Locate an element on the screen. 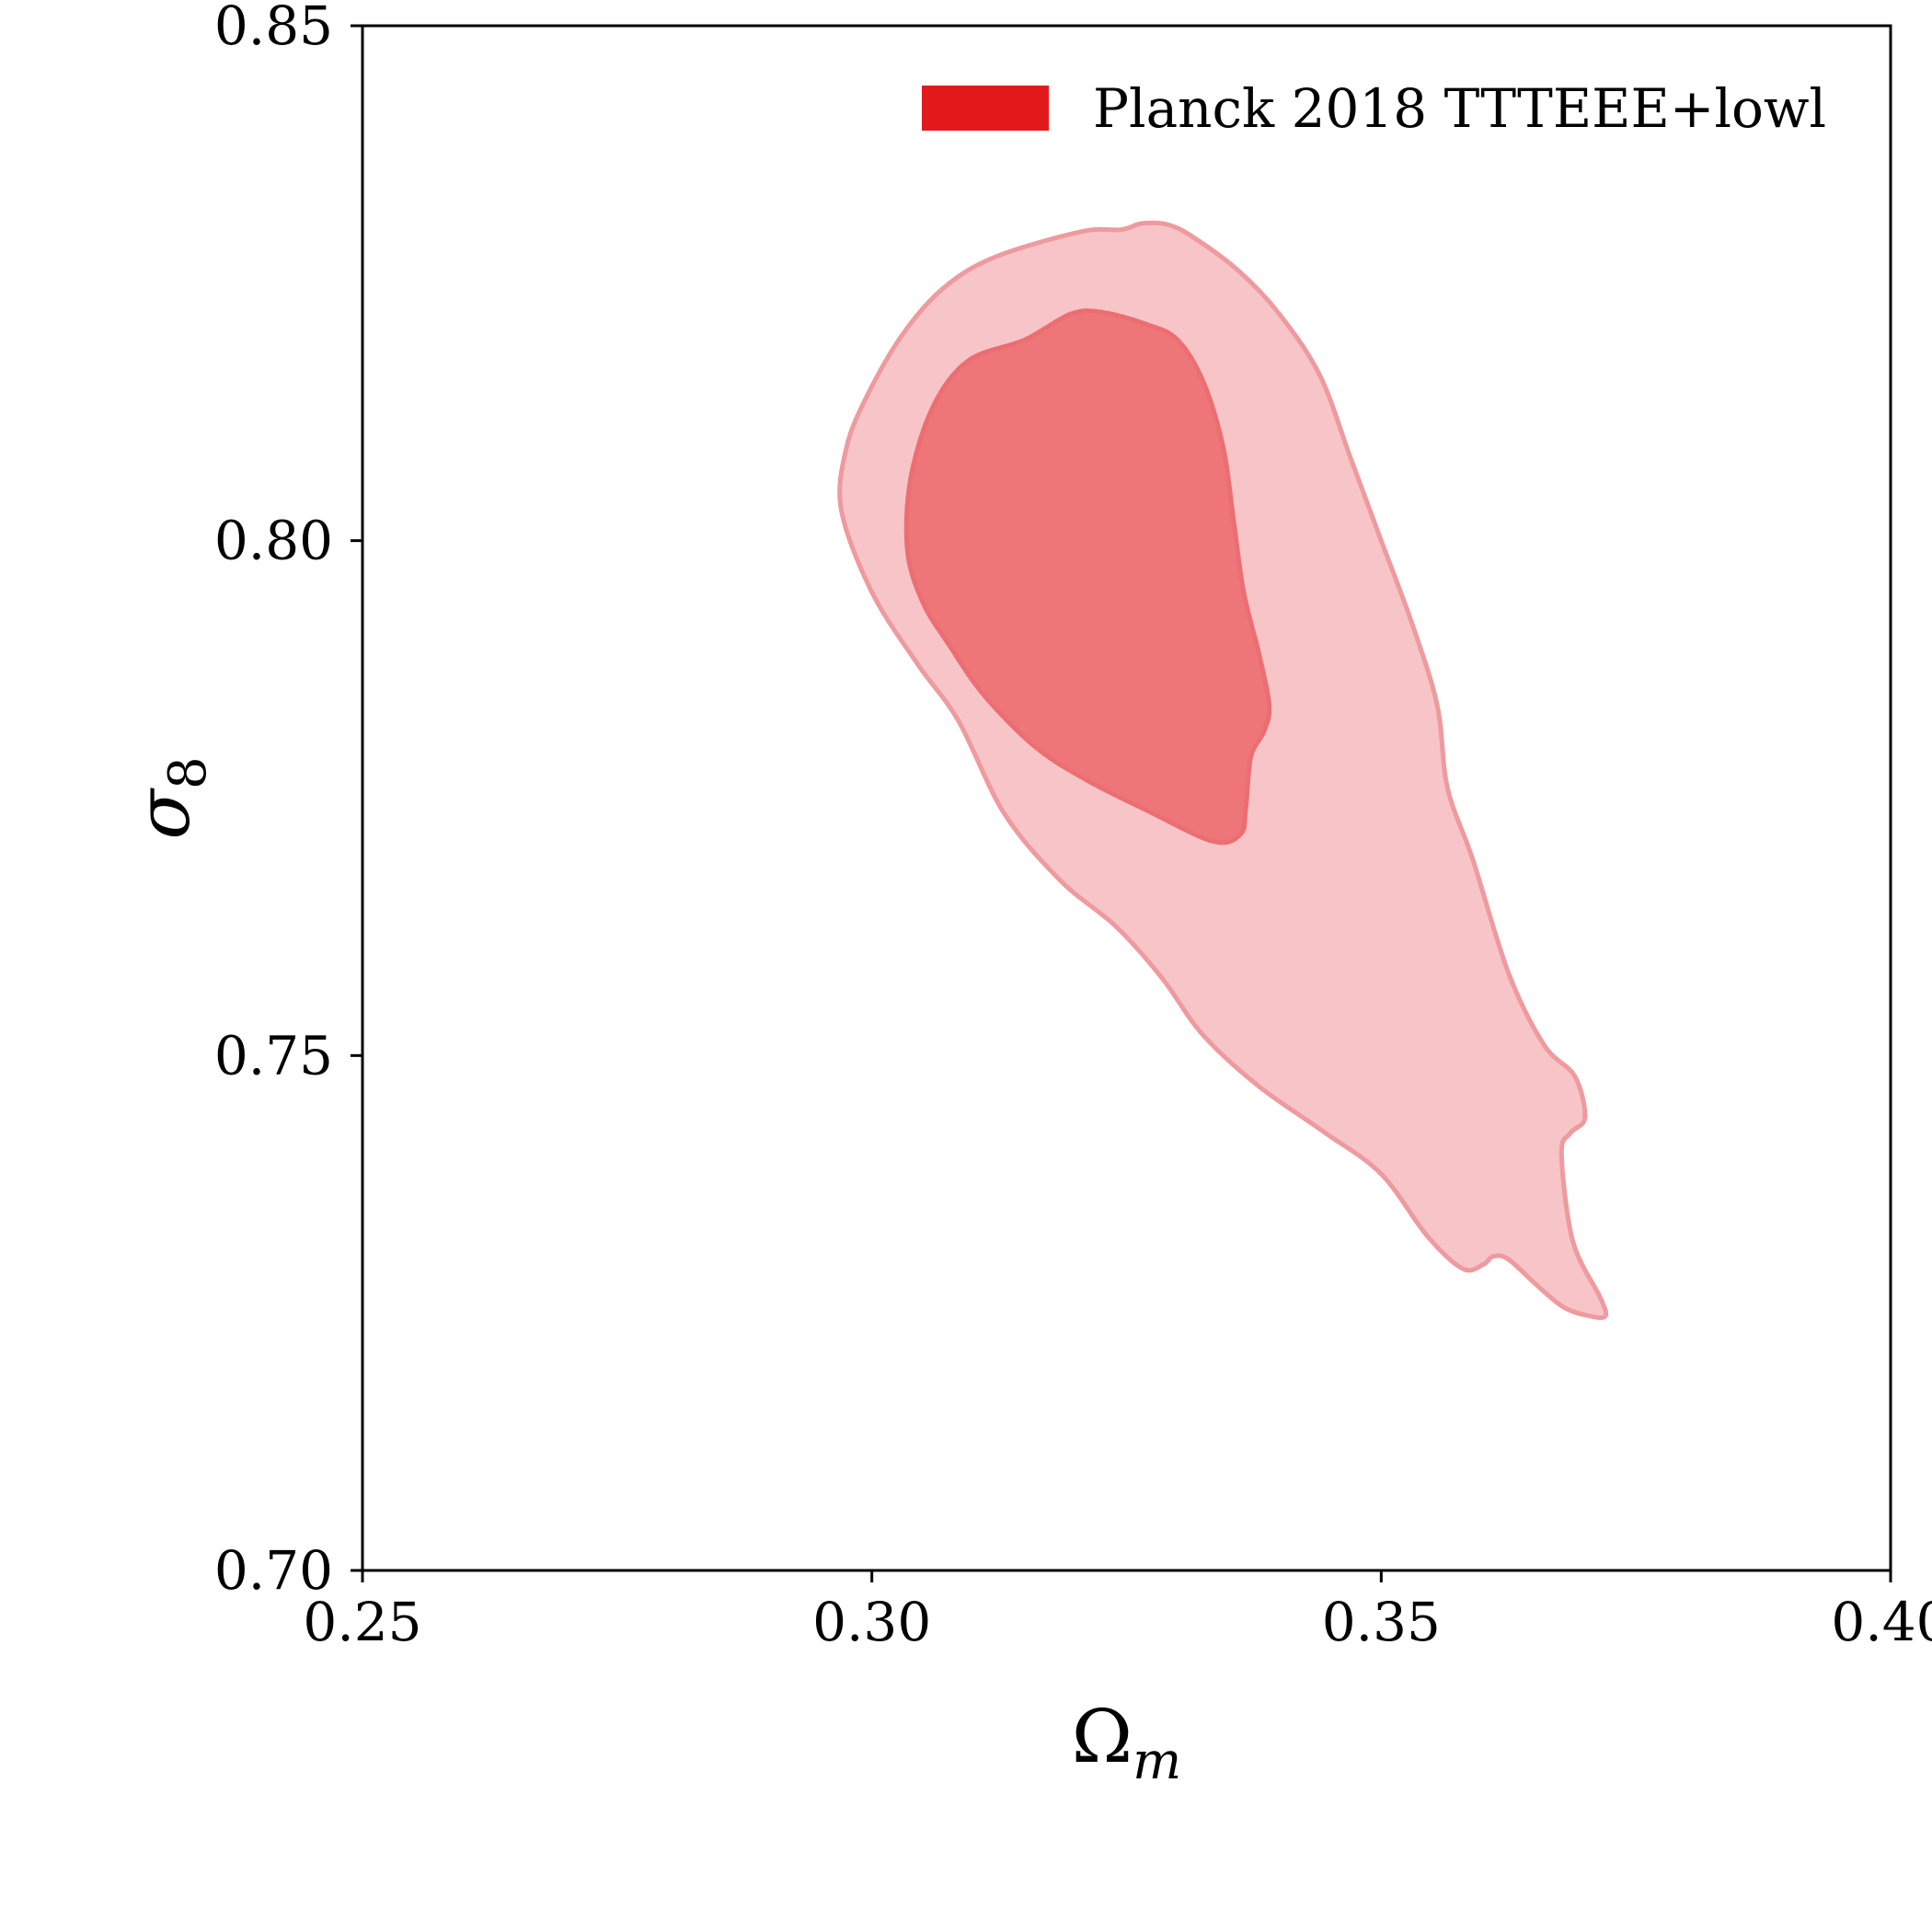  x-axis-label-subscript: m is located at coordinates (1157, 1761).